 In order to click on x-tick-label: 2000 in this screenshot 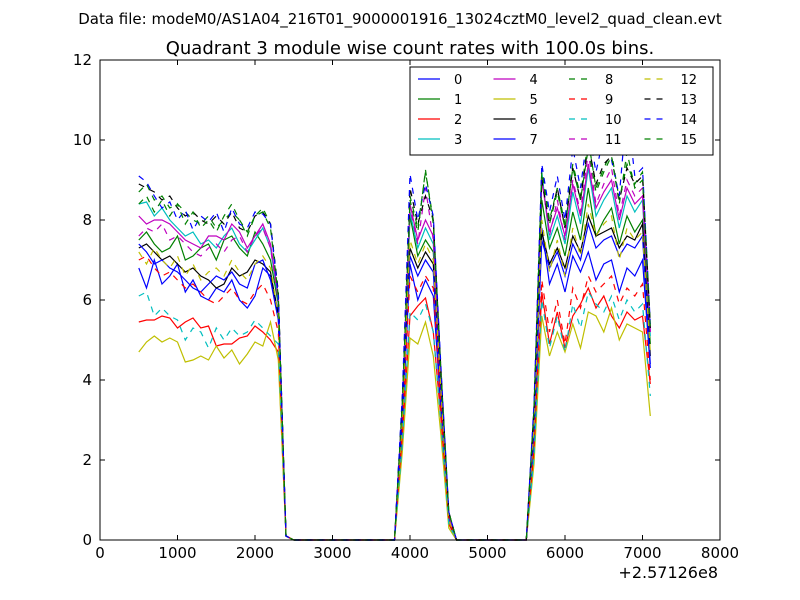, I will do `click(255, 553)`.